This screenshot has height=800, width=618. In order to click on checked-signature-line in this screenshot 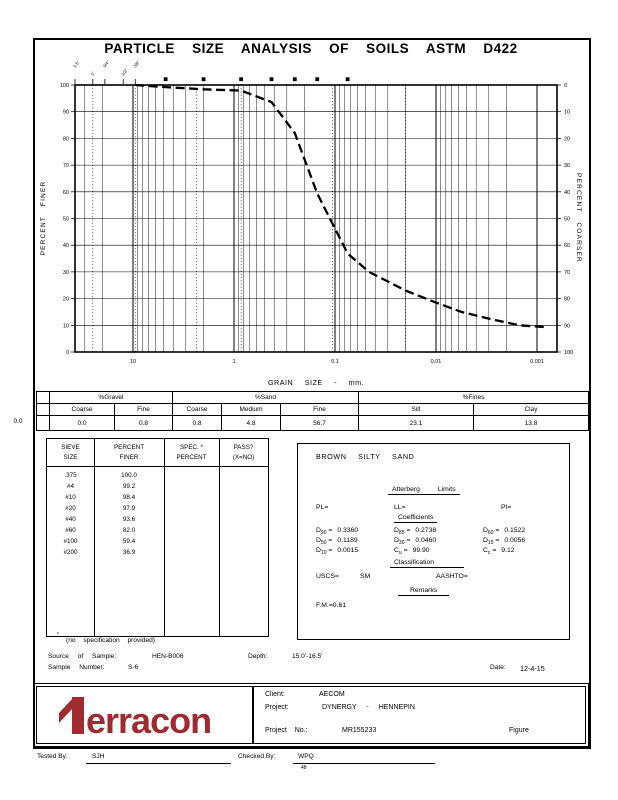, I will do `click(364, 763)`.